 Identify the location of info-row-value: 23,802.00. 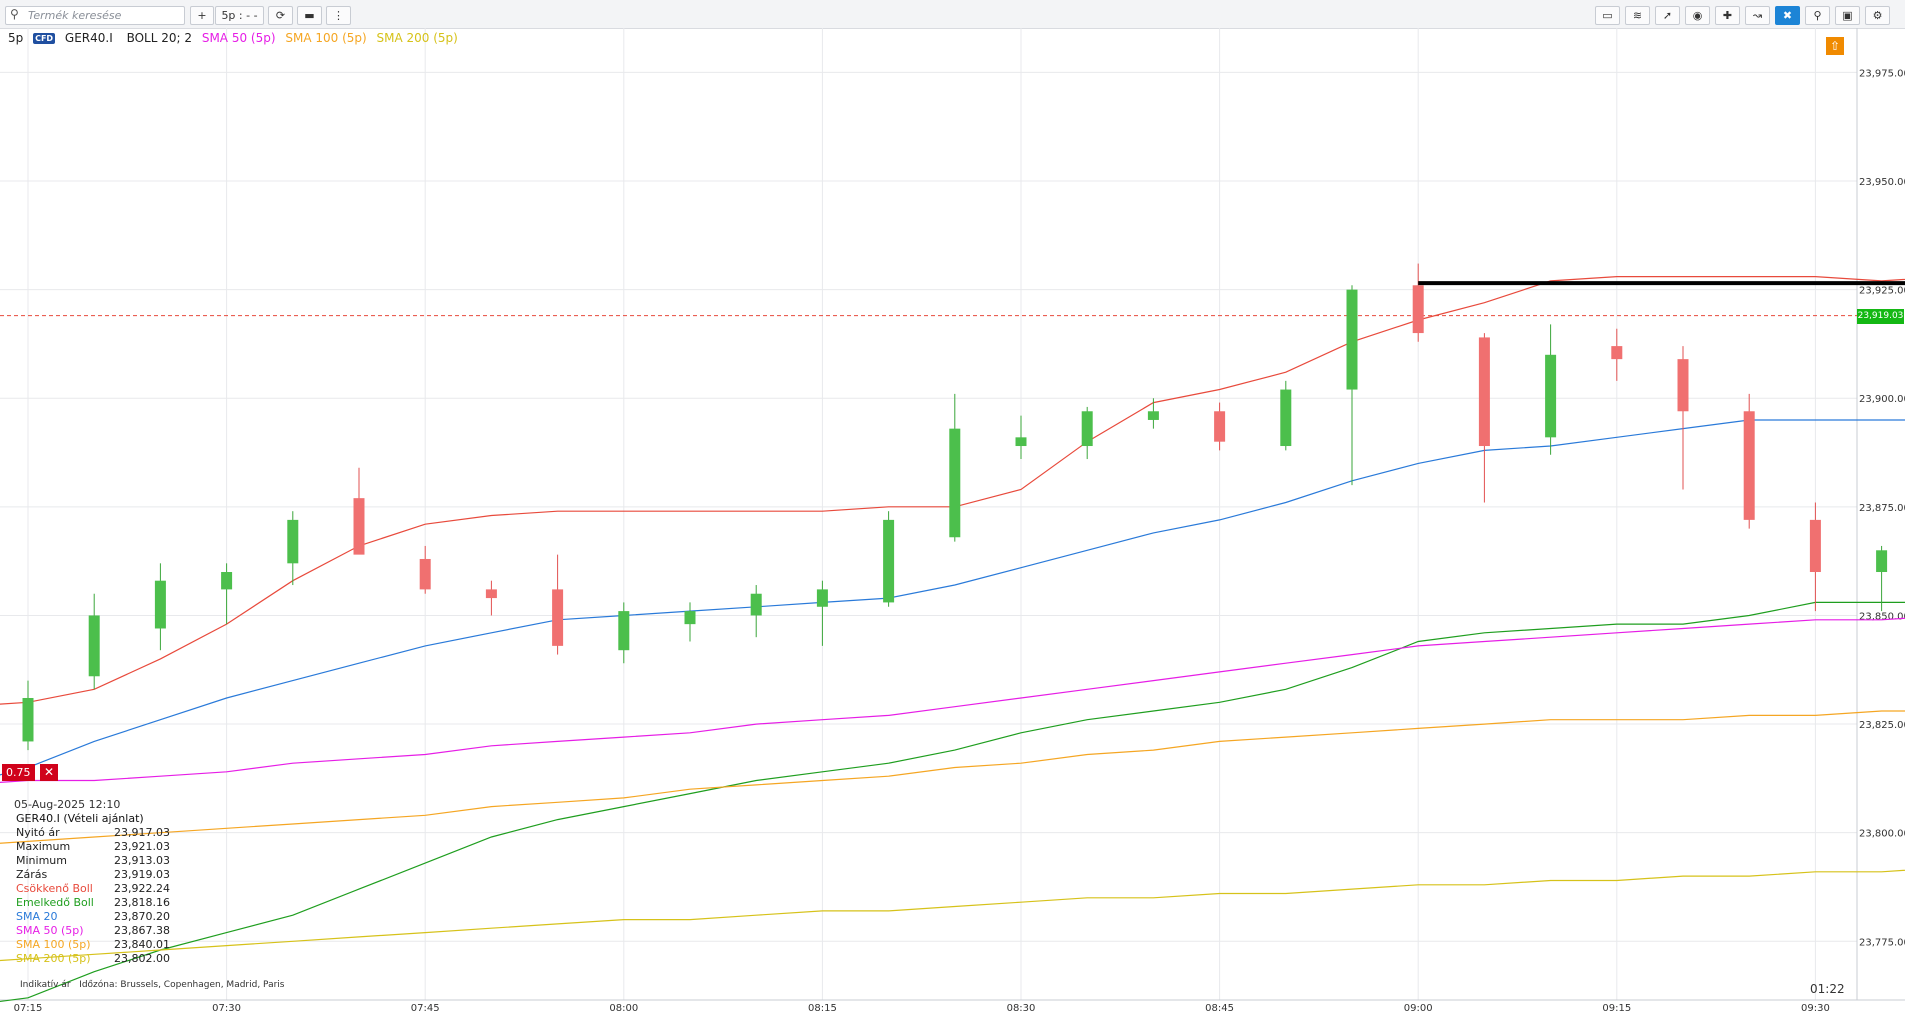
(142, 958).